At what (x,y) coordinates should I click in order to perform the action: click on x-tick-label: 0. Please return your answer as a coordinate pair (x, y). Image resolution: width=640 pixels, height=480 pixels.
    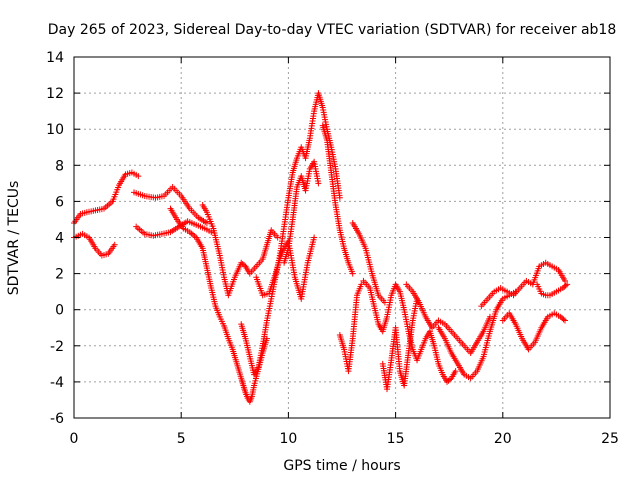
    Looking at the image, I should click on (74, 439).